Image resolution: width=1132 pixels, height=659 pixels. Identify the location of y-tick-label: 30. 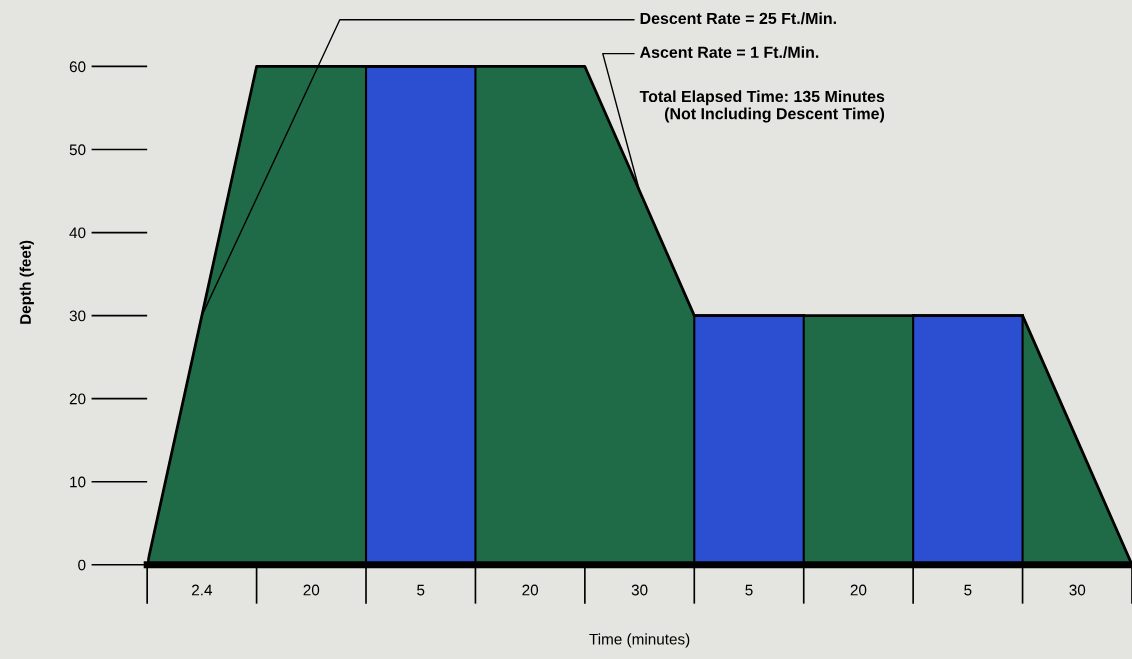
(77, 316).